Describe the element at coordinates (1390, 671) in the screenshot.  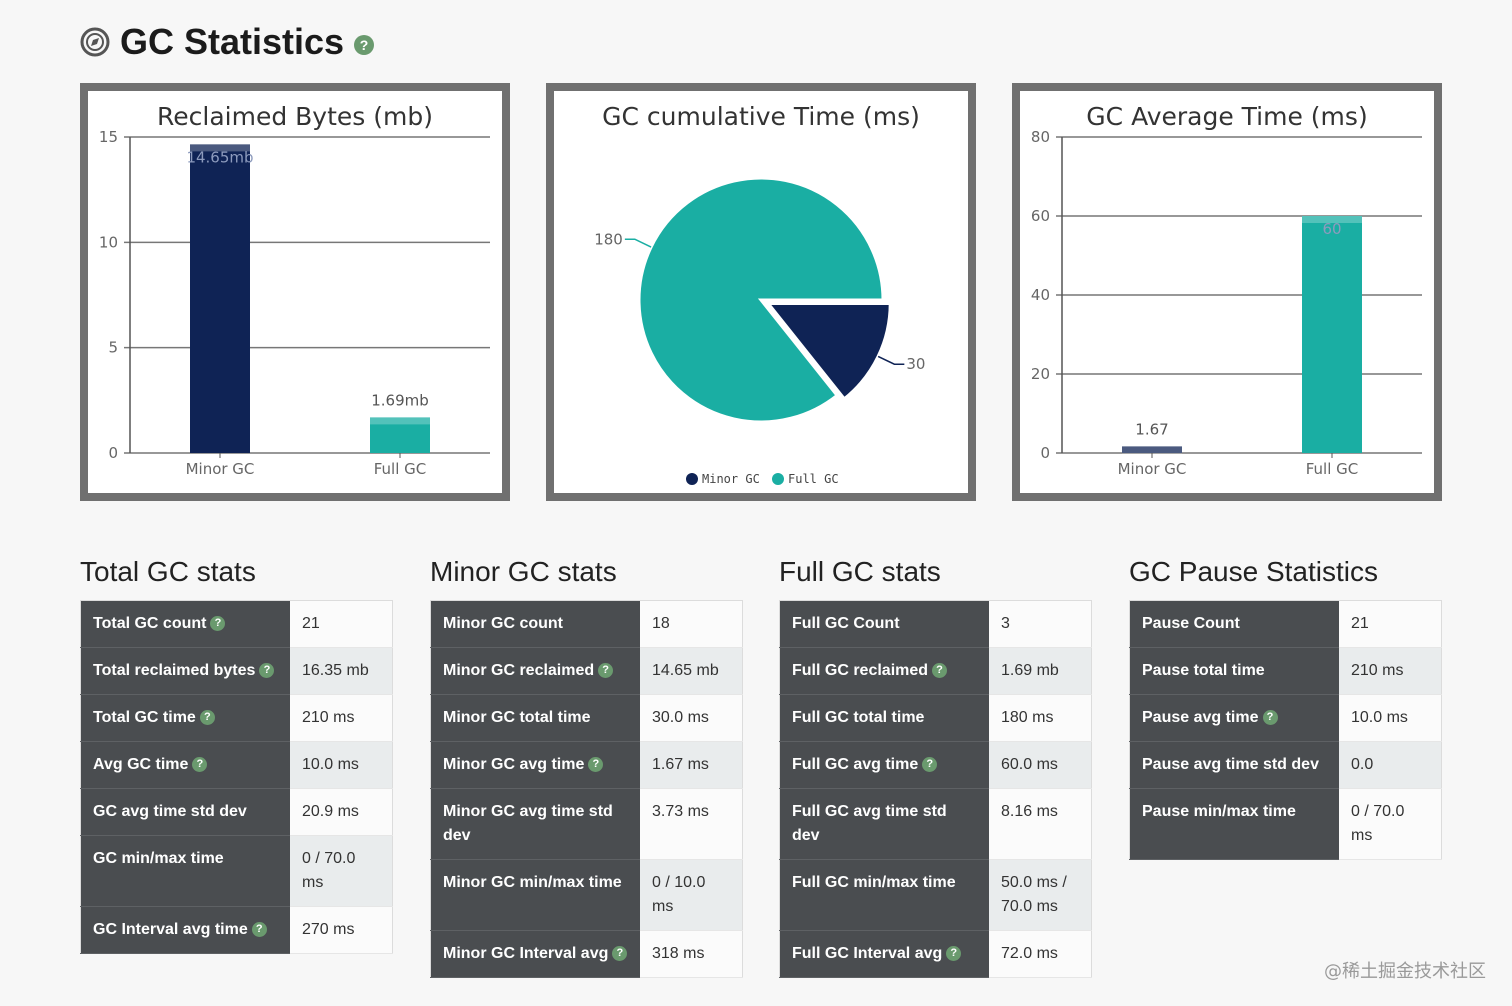
I see `stat-value: 210 ms` at that location.